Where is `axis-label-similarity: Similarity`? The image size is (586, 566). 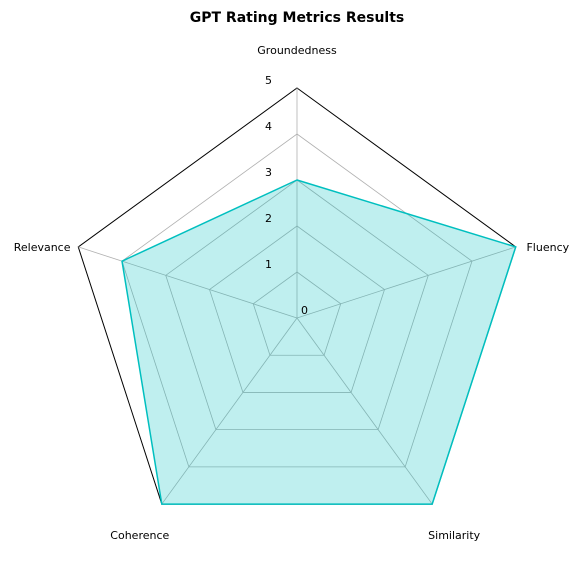 axis-label-similarity: Similarity is located at coordinates (454, 535).